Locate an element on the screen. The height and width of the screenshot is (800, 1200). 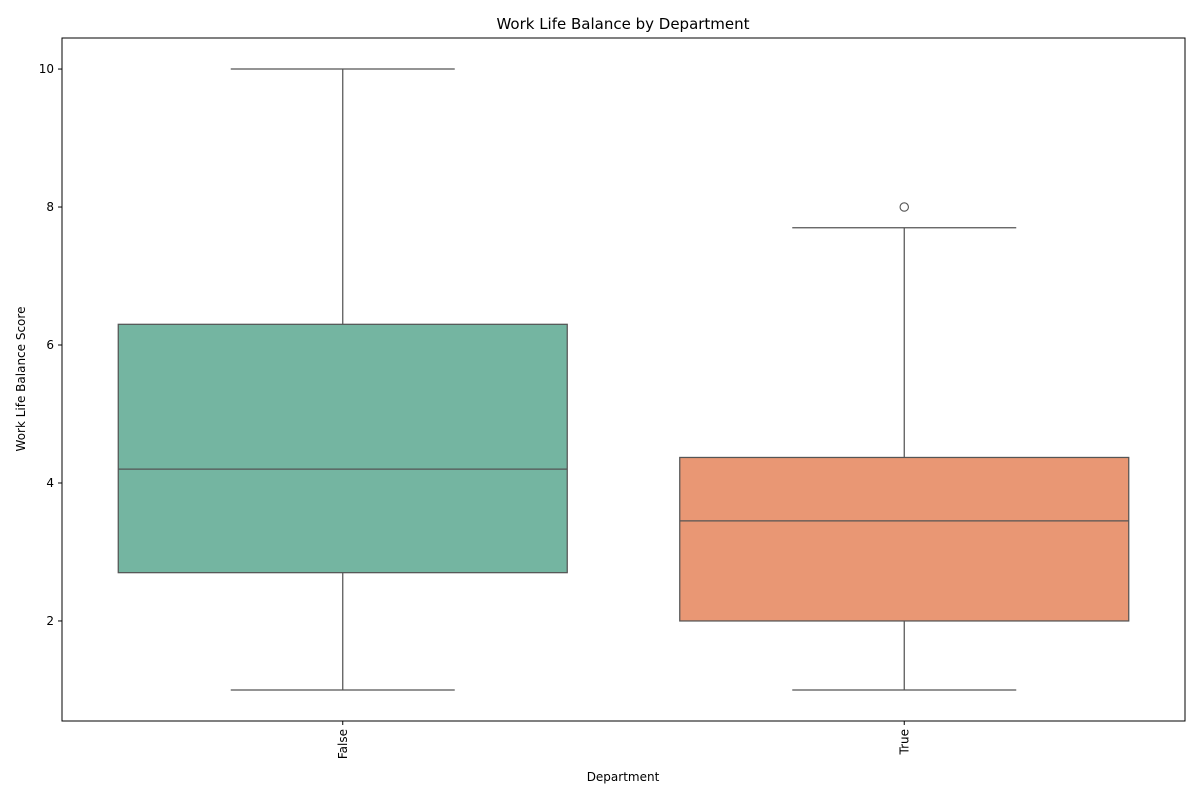
y-tick-label: 6 is located at coordinates (50, 345).